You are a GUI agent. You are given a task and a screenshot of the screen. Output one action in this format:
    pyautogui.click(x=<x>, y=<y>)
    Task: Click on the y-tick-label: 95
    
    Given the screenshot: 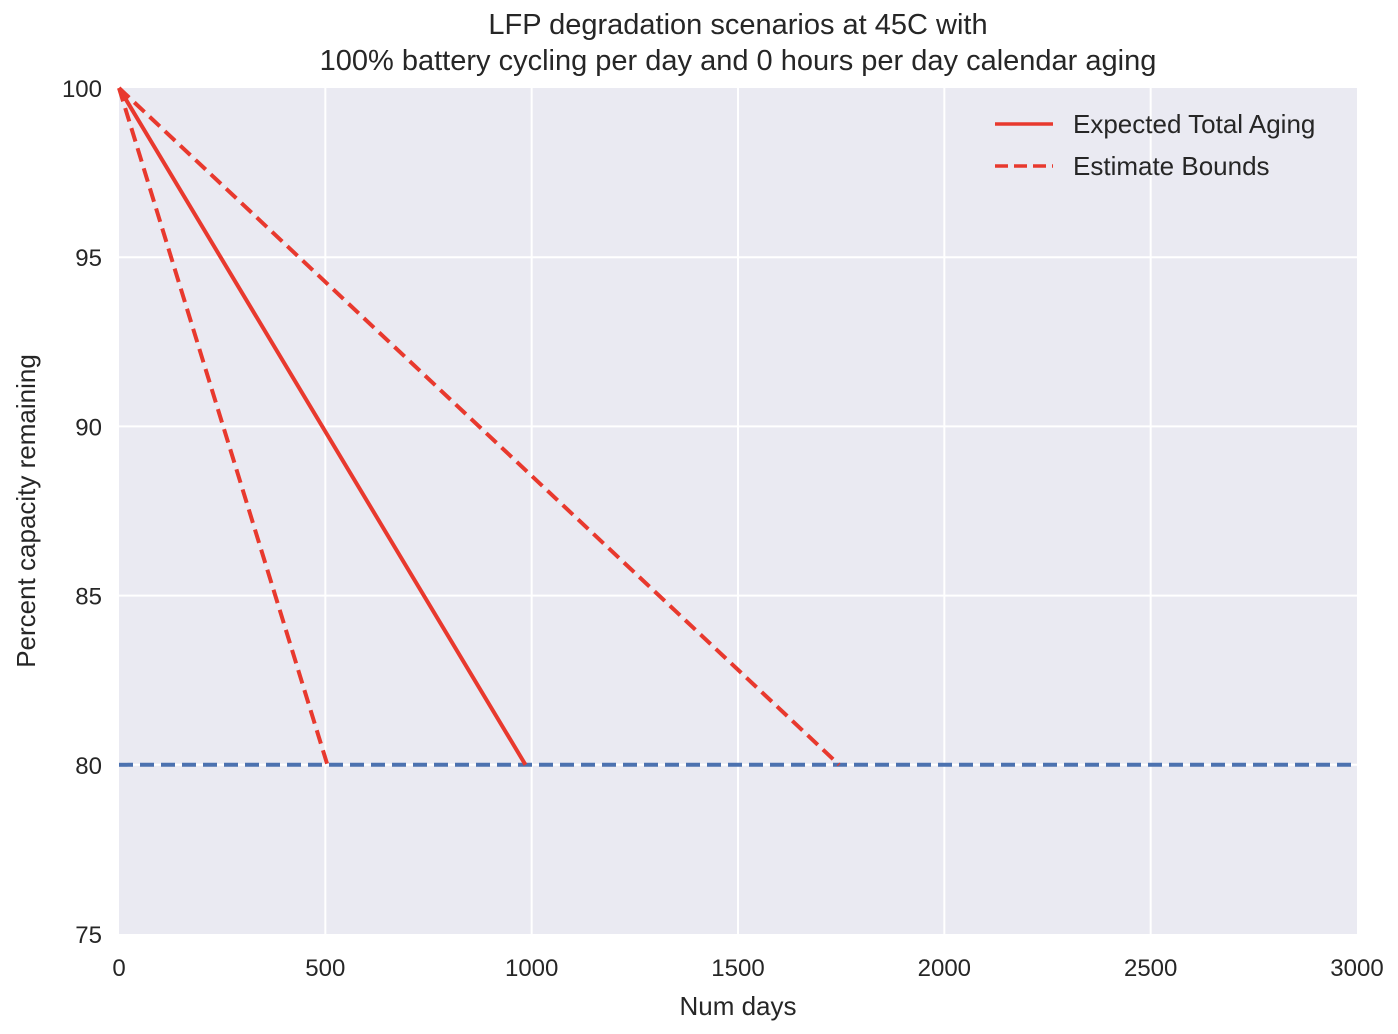 What is the action you would take?
    pyautogui.click(x=88, y=258)
    